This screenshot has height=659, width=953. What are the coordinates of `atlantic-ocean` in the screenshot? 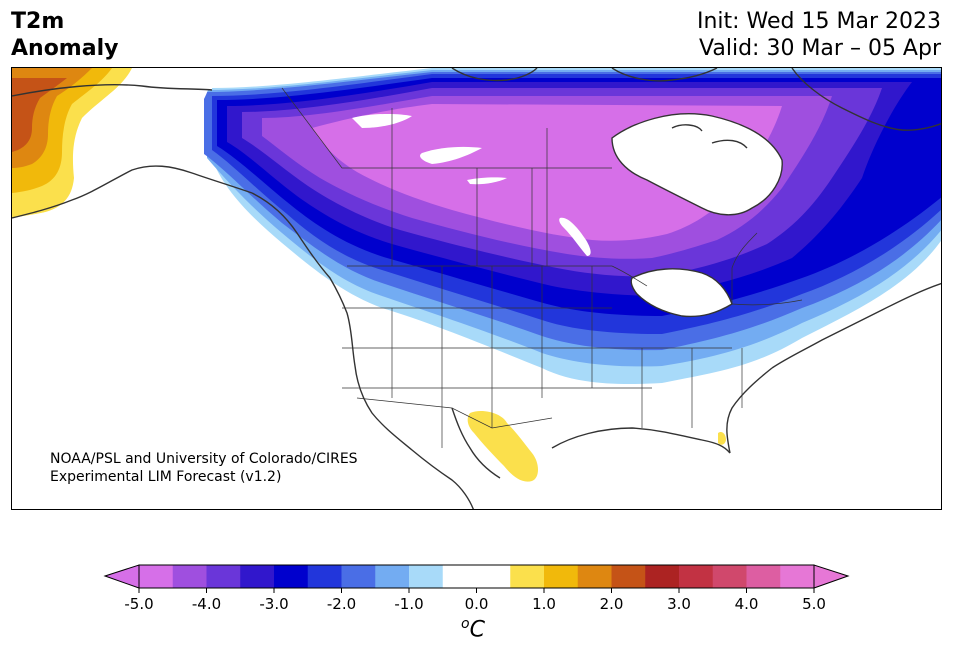 It's located at (836, 396).